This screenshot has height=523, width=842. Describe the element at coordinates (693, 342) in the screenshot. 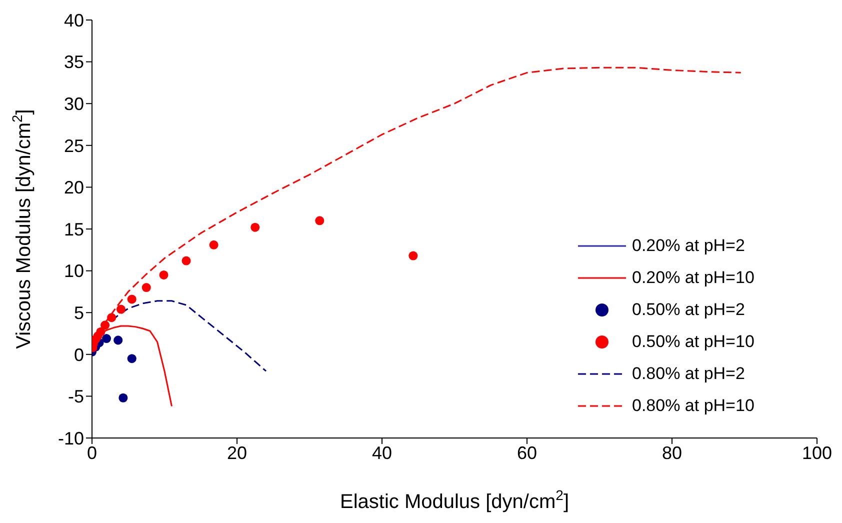

I see `legend-label: 0.50% at pH=10` at that location.